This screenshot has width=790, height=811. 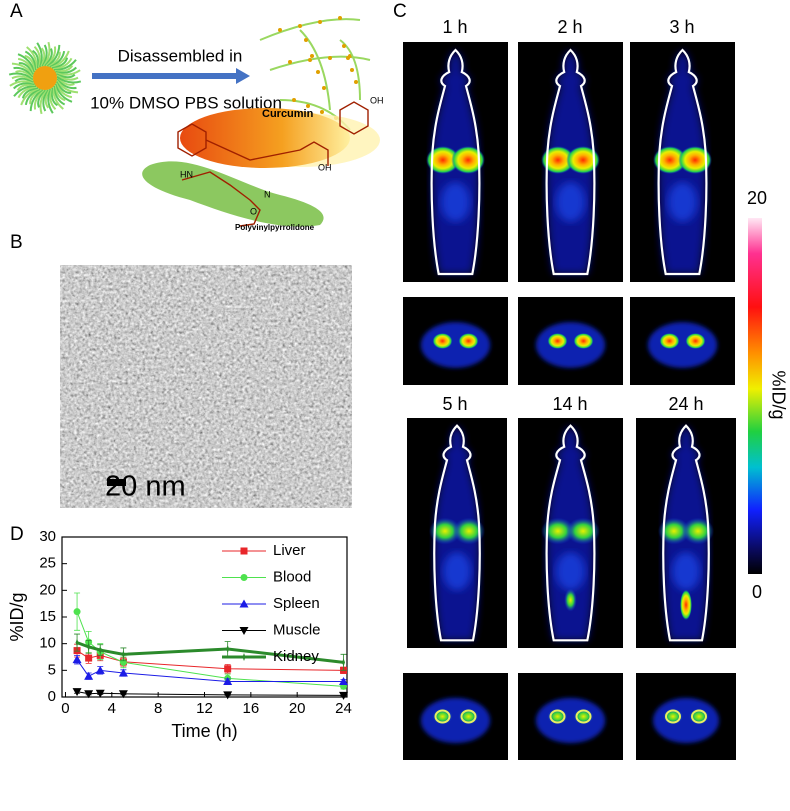 I want to click on plot-frame, so click(x=204, y=617).